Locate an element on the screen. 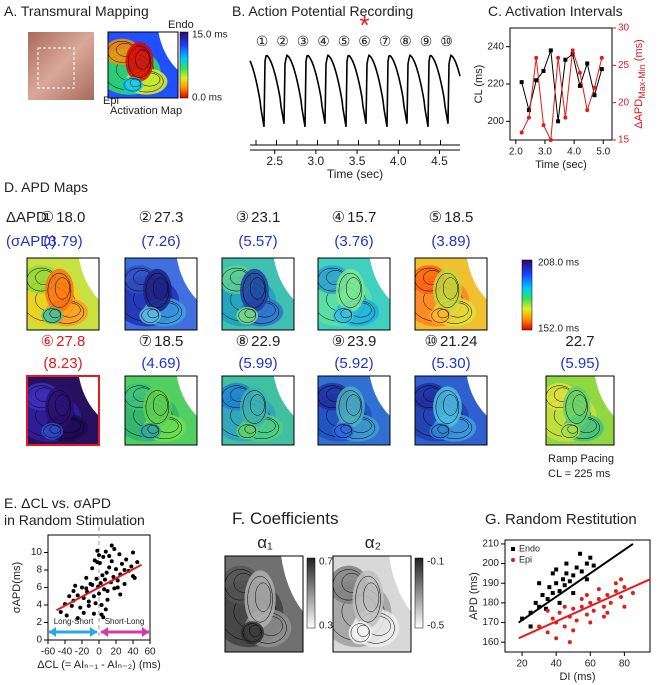 Image resolution: width=658 pixels, height=685 pixels. coef-label: α₂ is located at coordinates (373, 542).